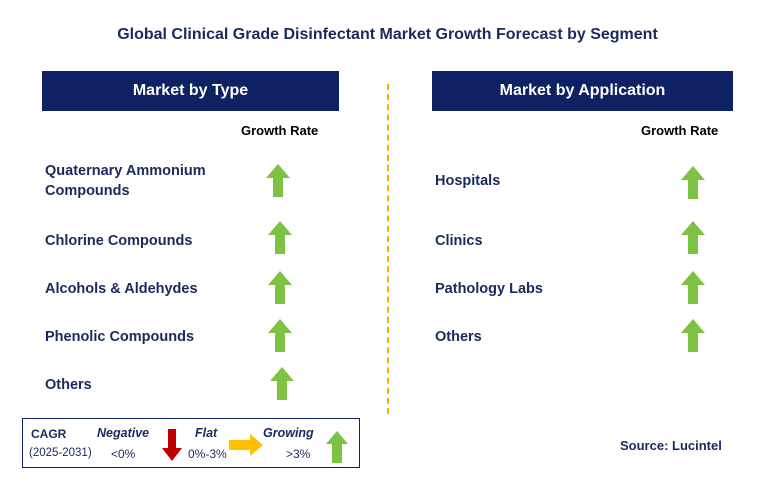  Describe the element at coordinates (206, 433) in the screenshot. I see `legend-flat-label: Flat` at that location.